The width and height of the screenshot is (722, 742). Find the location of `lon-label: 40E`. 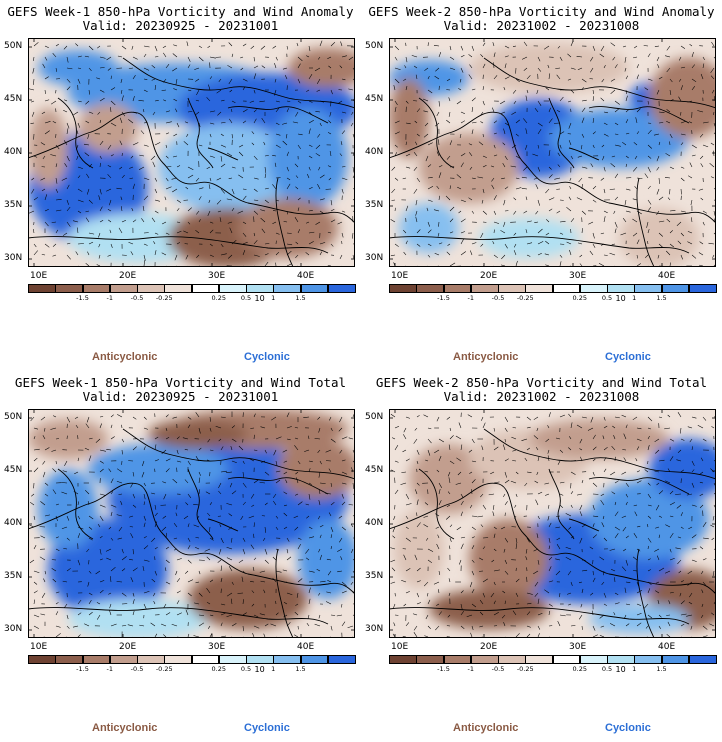

lon-label: 40E is located at coordinates (667, 276).